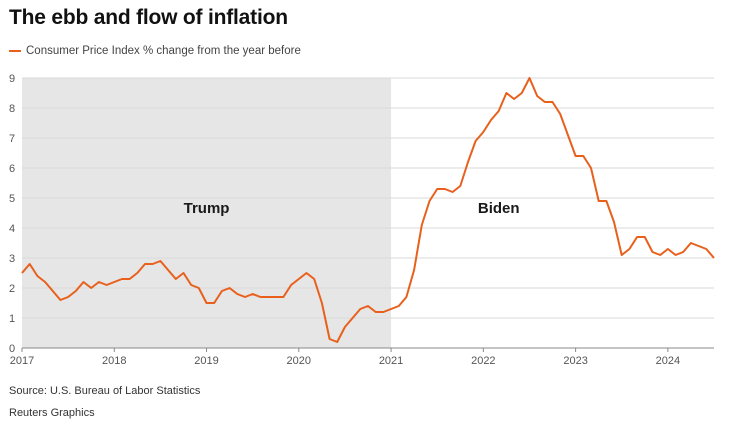  I want to click on credit-note: Reuters Graphics, so click(52, 413).